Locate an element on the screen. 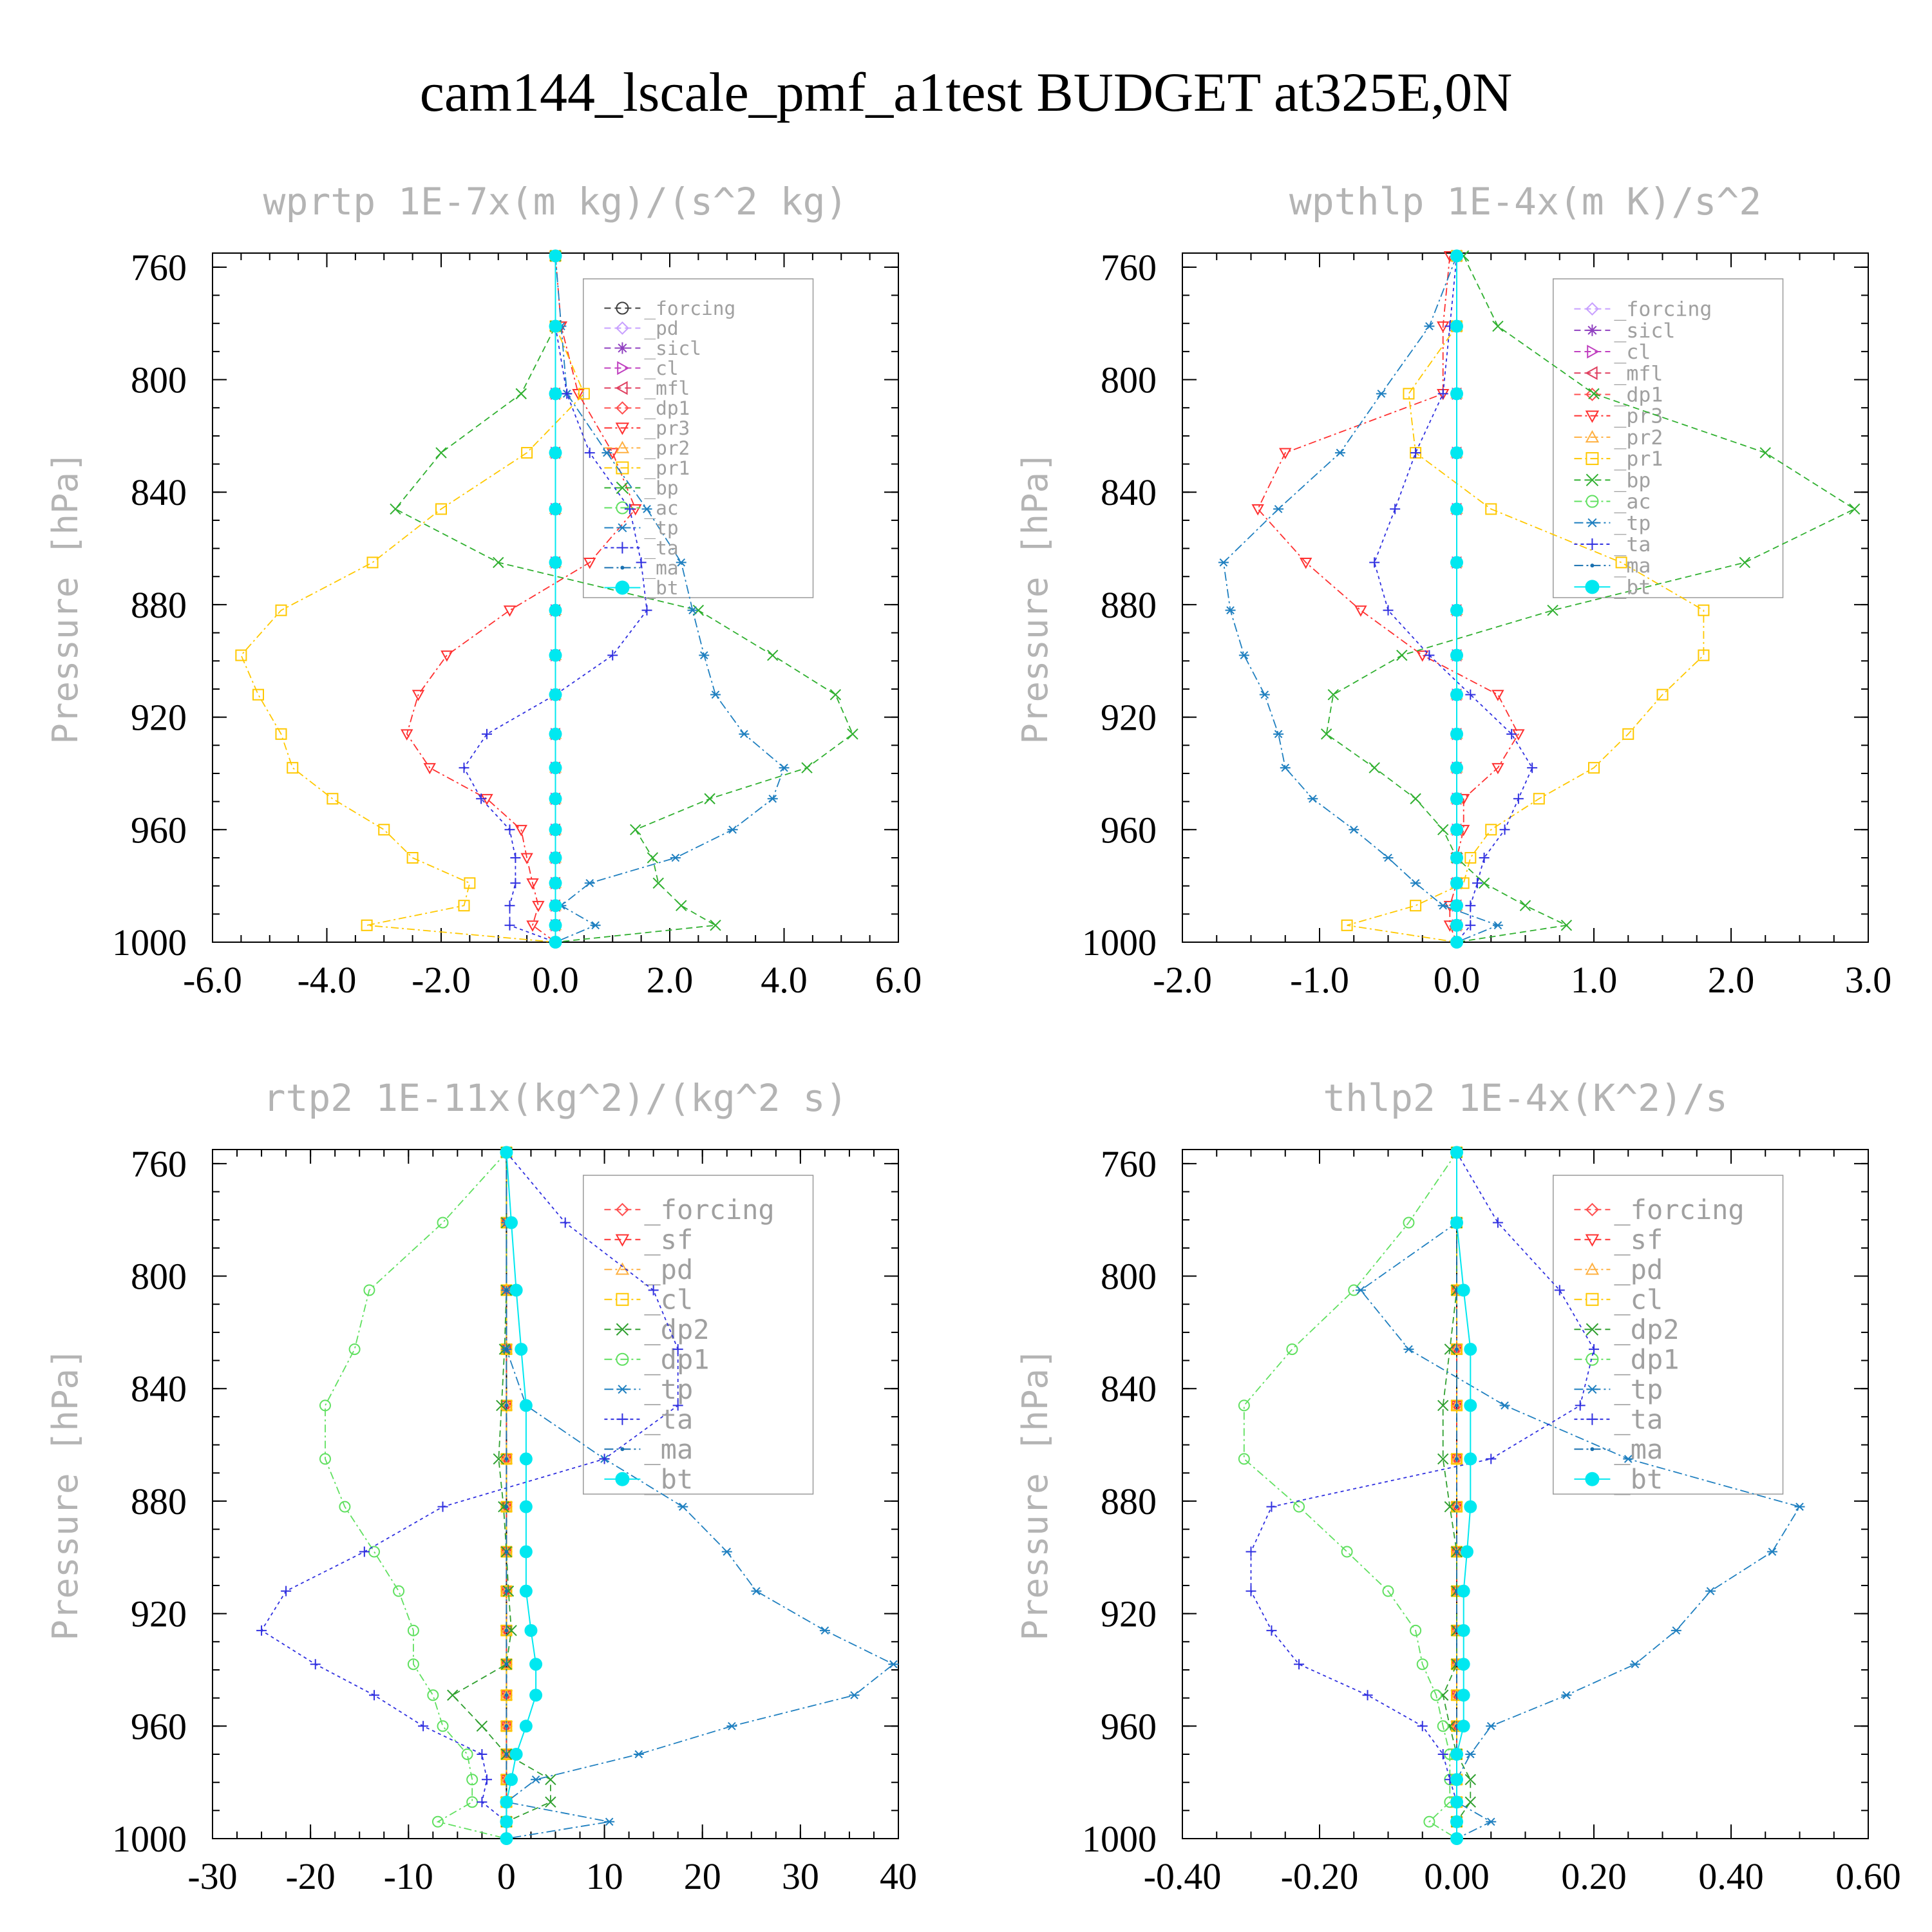 The image size is (1932, 1932). x-tick-label: 0.40 is located at coordinates (1731, 1876).